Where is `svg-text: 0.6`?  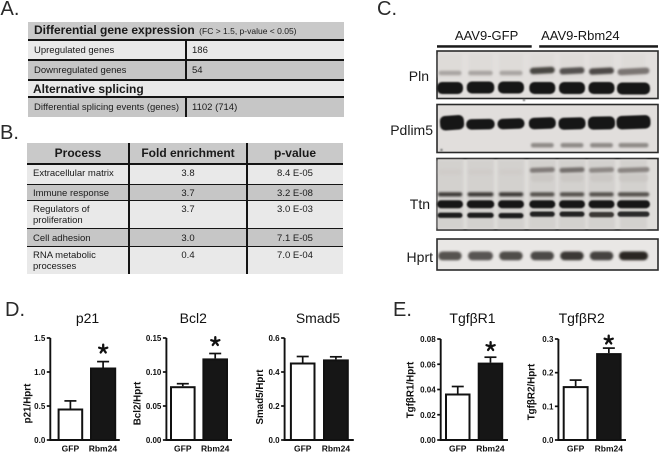 svg-text: 0.6 is located at coordinates (274, 338).